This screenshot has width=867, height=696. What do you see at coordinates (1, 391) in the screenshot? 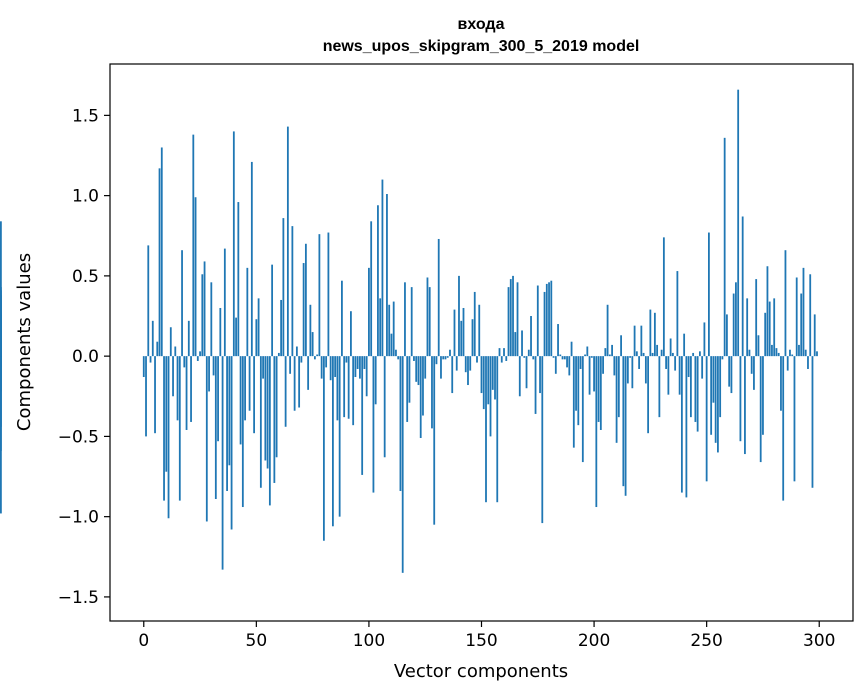
I see `bar-undefined` at bounding box center [1, 391].